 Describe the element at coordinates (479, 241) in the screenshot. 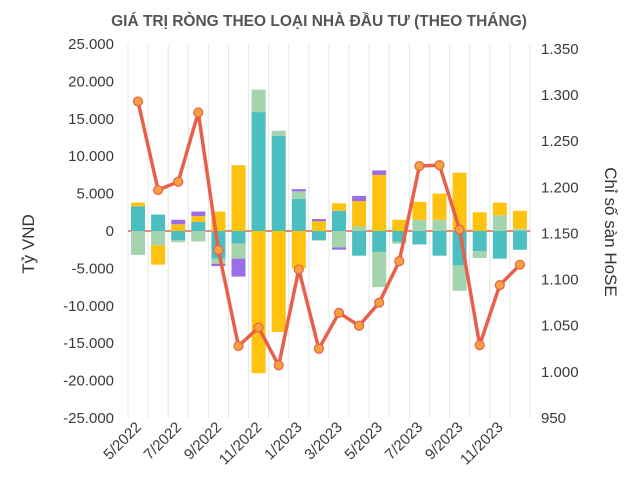

I see `bar-10/2023-series-1` at that location.